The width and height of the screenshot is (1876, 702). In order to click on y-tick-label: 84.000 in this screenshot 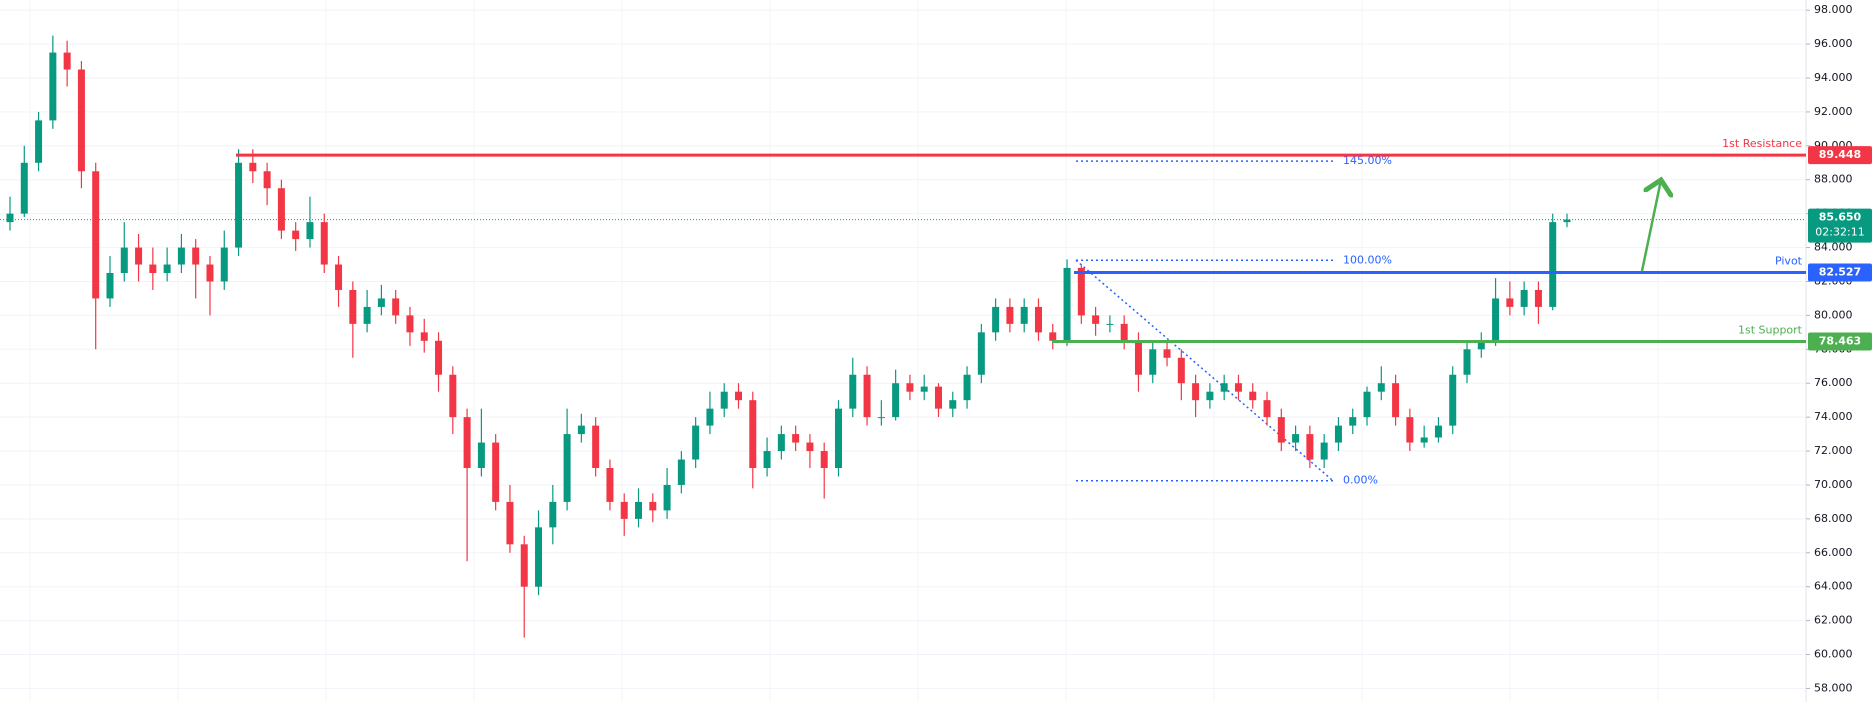, I will do `click(1833, 247)`.